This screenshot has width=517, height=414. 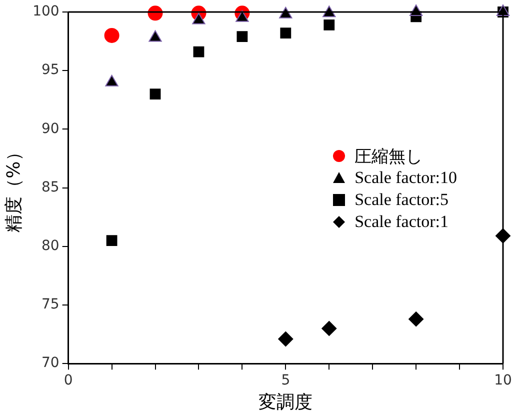 What do you see at coordinates (46, 12) in the screenshot?
I see `y-tick-label: 100` at bounding box center [46, 12].